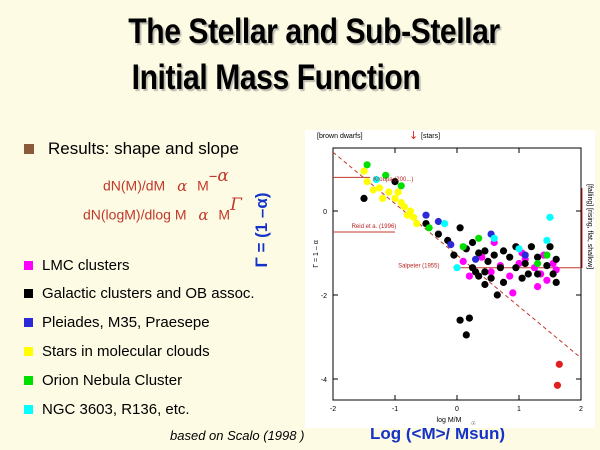  I want to click on x-tick-label: 0, so click(457, 409).